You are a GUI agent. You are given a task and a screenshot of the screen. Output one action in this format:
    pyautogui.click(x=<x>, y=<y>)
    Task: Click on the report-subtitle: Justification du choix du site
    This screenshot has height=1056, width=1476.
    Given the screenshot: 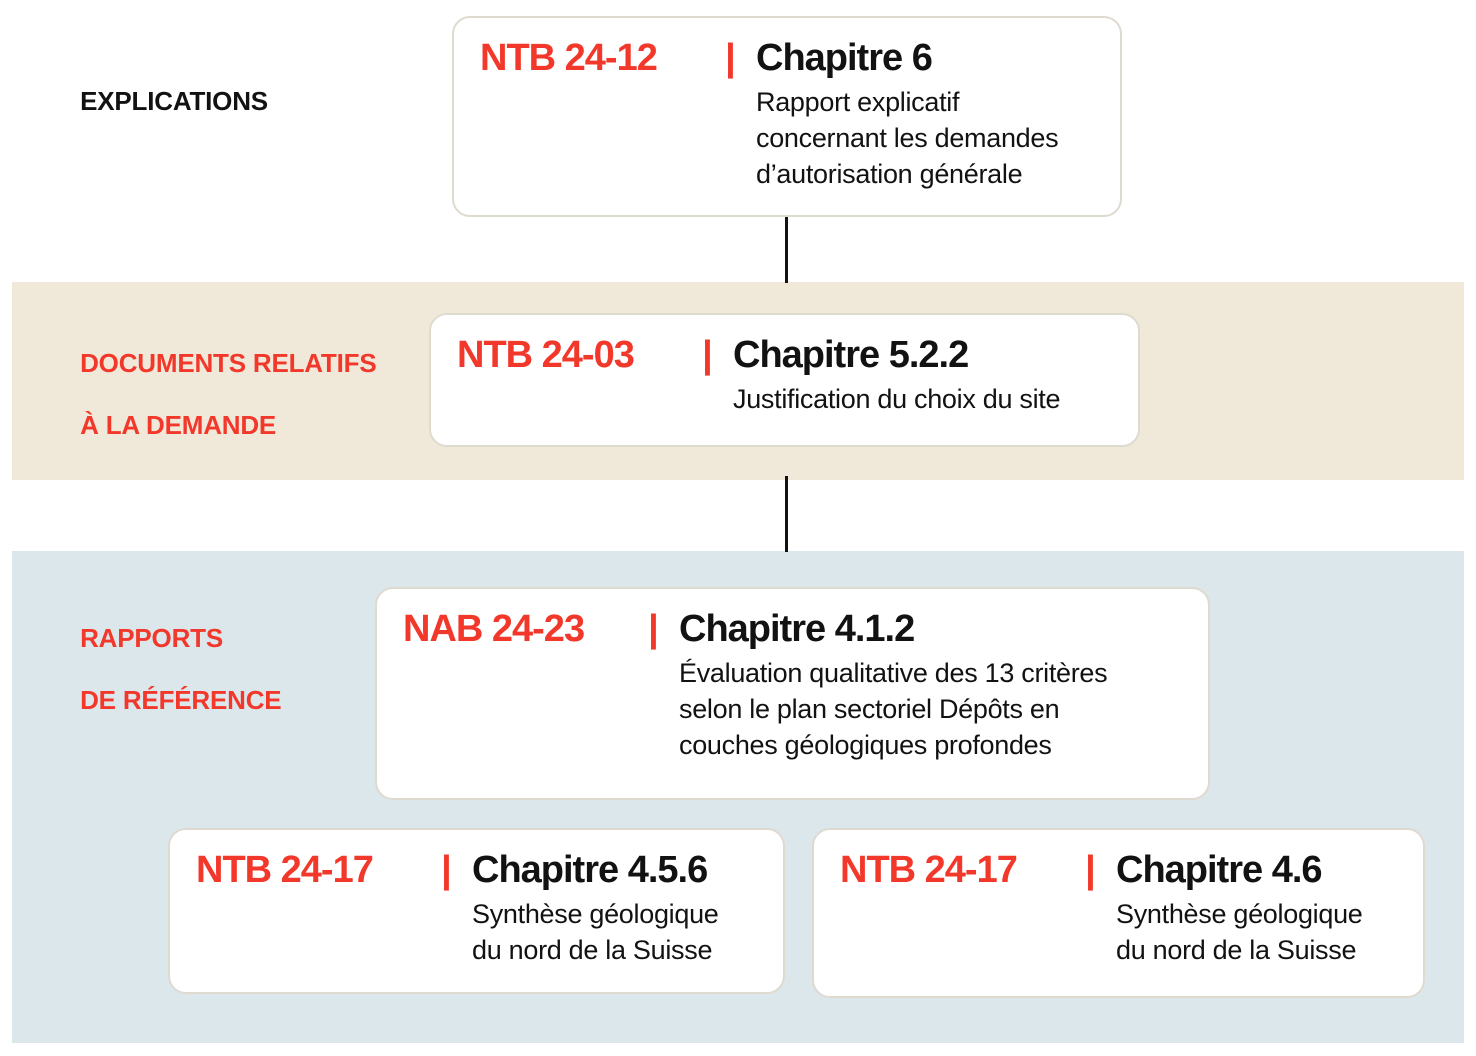 What is the action you would take?
    pyautogui.click(x=919, y=399)
    